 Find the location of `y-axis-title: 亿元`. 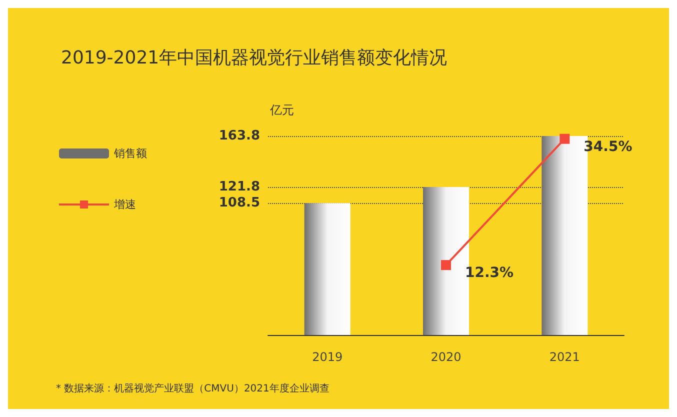

y-axis-title: 亿元 is located at coordinates (281, 110).